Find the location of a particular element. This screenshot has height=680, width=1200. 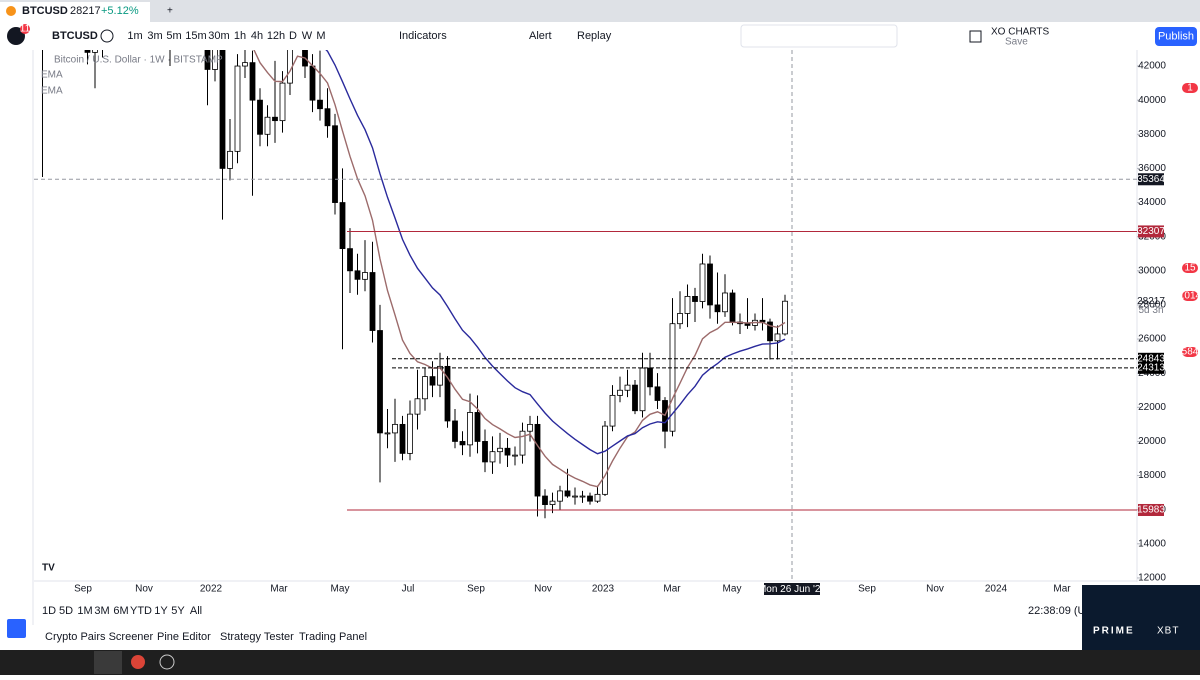

range-button: All is located at coordinates (196, 611).